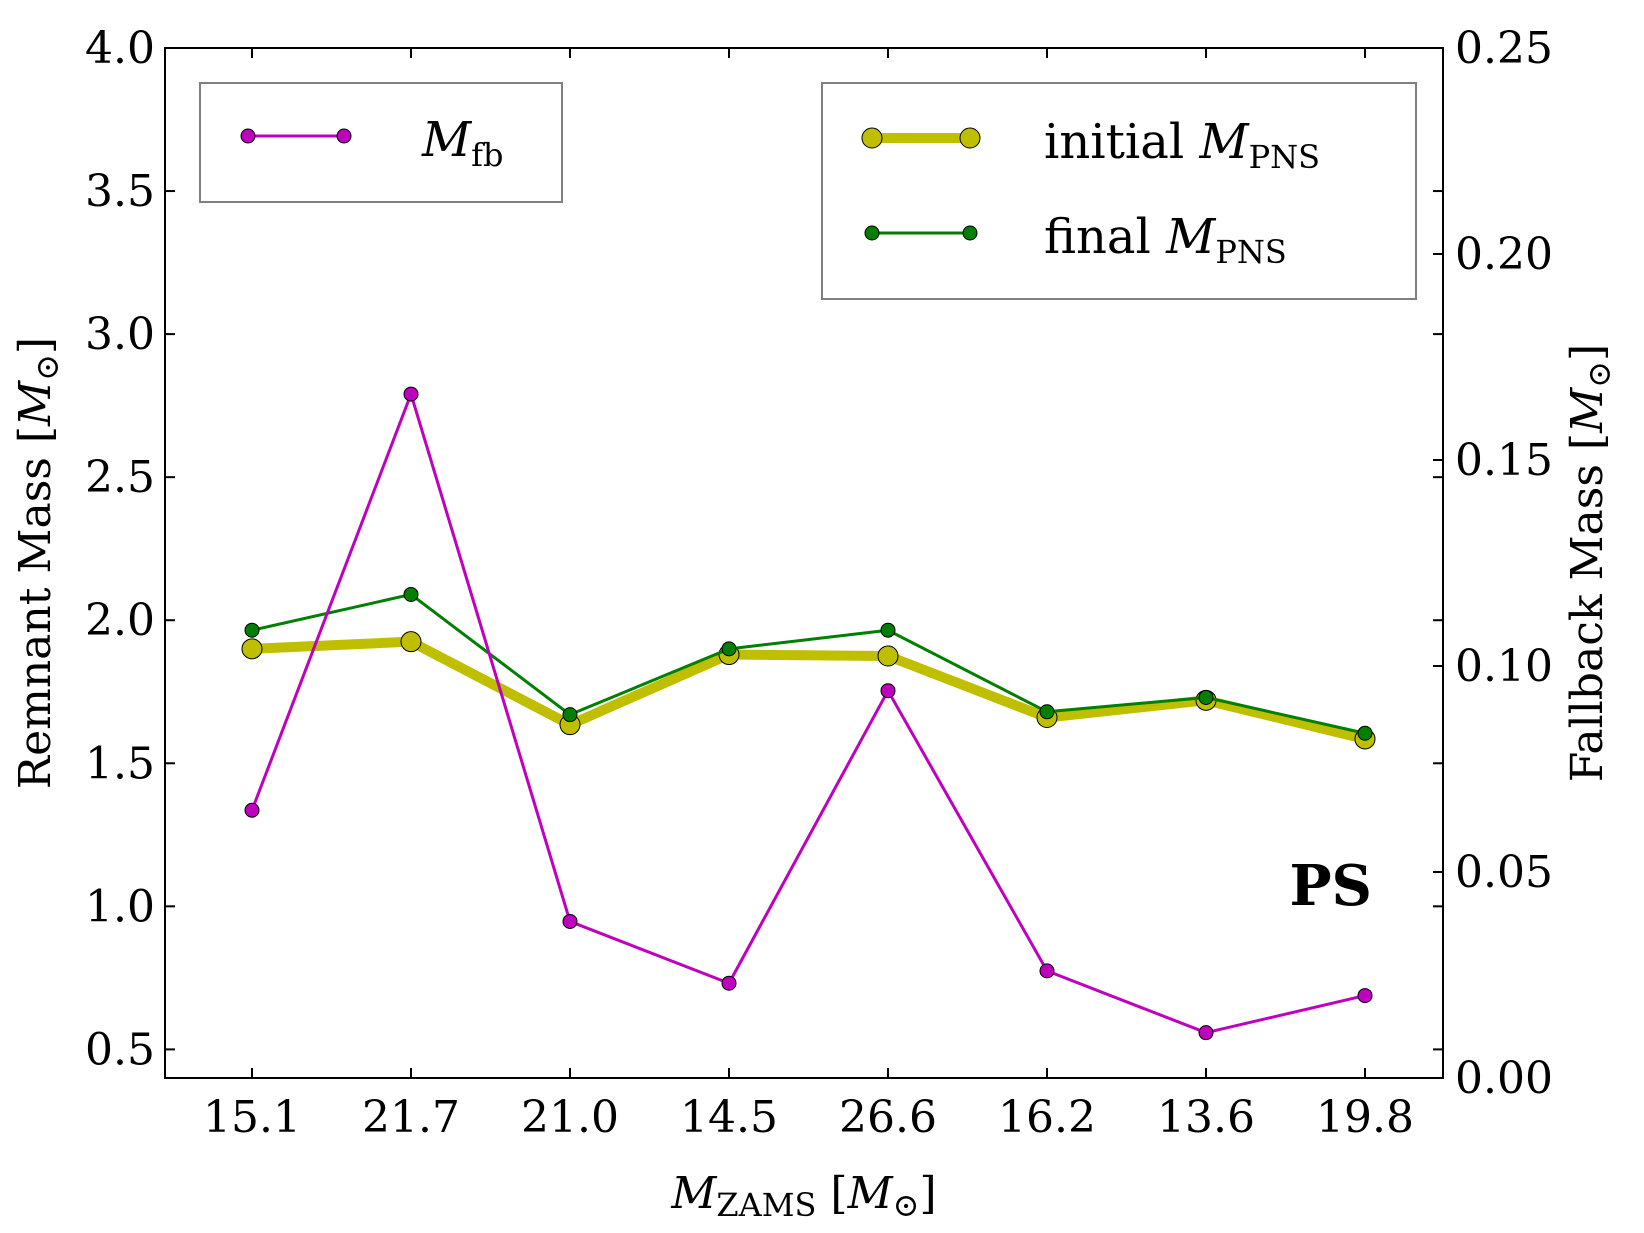  I want to click on y-tick-label-left: 2.0, so click(120, 620).